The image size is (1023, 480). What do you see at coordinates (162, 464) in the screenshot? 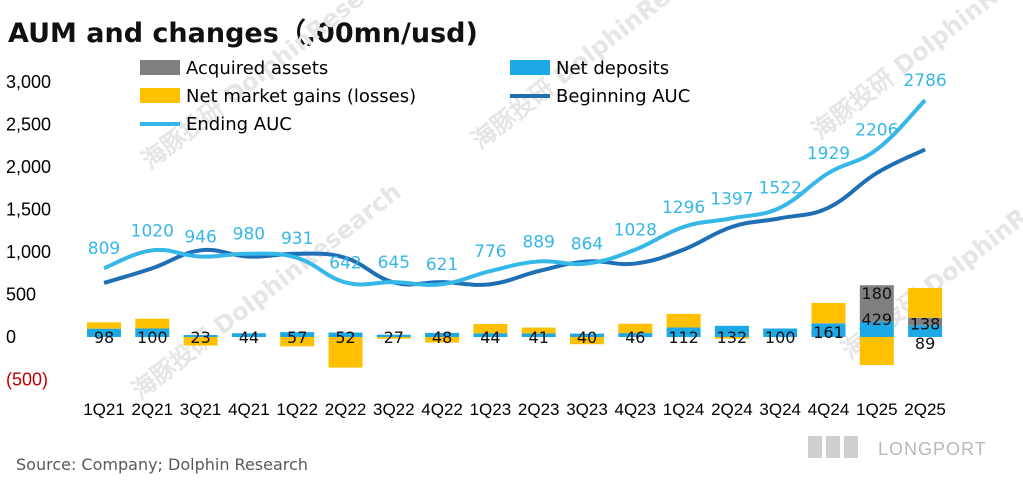
I see `source-note: Source: Company; Dolphin Research` at bounding box center [162, 464].